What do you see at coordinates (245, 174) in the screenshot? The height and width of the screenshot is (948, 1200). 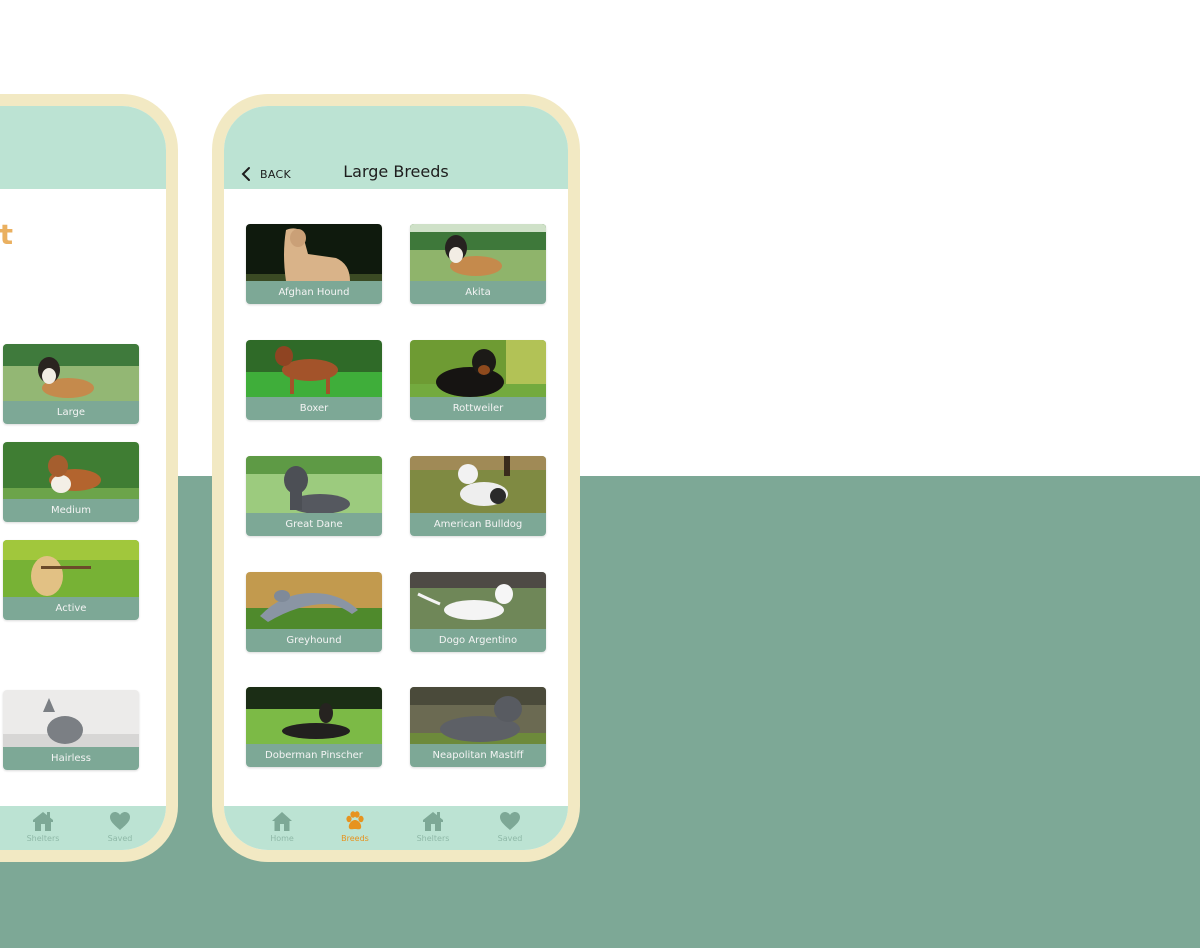 I see `chevron-left-icon` at bounding box center [245, 174].